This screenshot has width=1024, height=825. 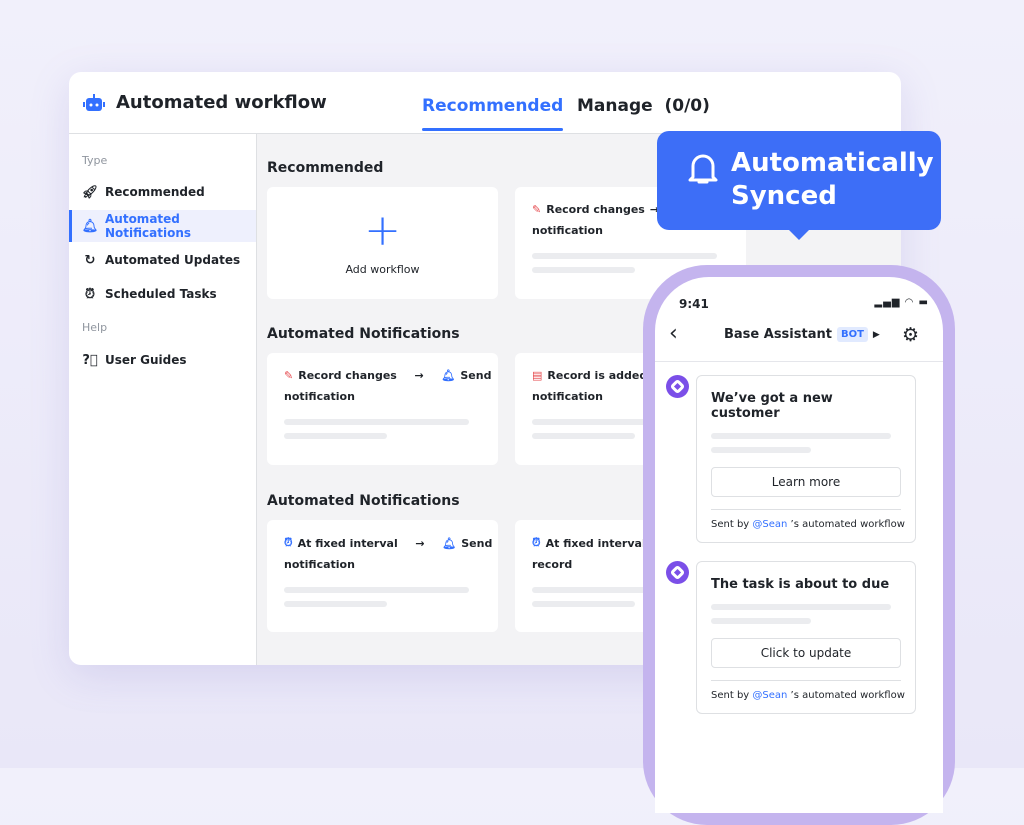 What do you see at coordinates (910, 335) in the screenshot?
I see `gear-icon: ⚙` at bounding box center [910, 335].